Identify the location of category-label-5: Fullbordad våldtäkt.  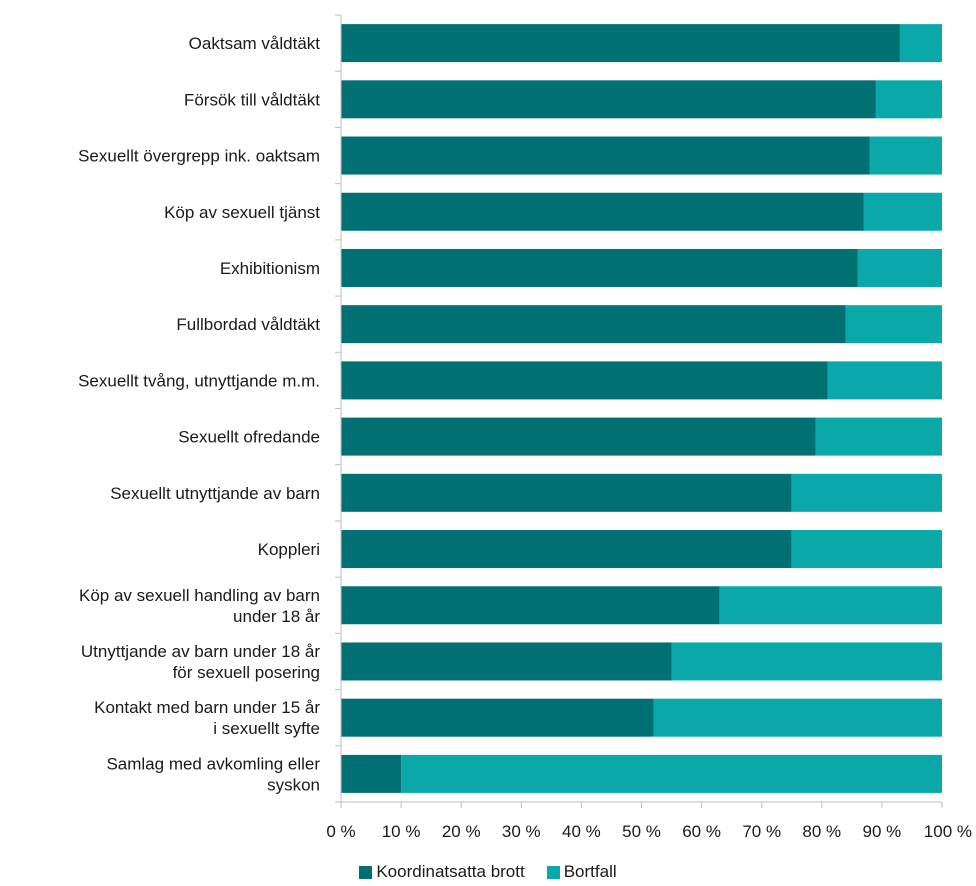
(248, 324).